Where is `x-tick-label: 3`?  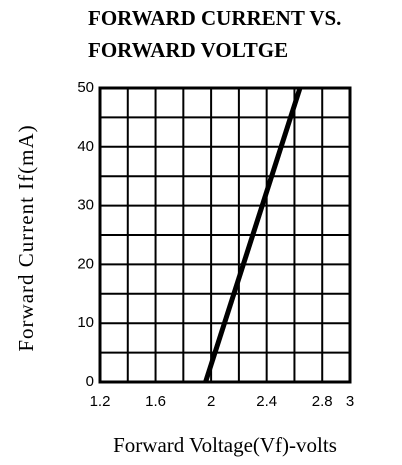
x-tick-label: 3 is located at coordinates (350, 401).